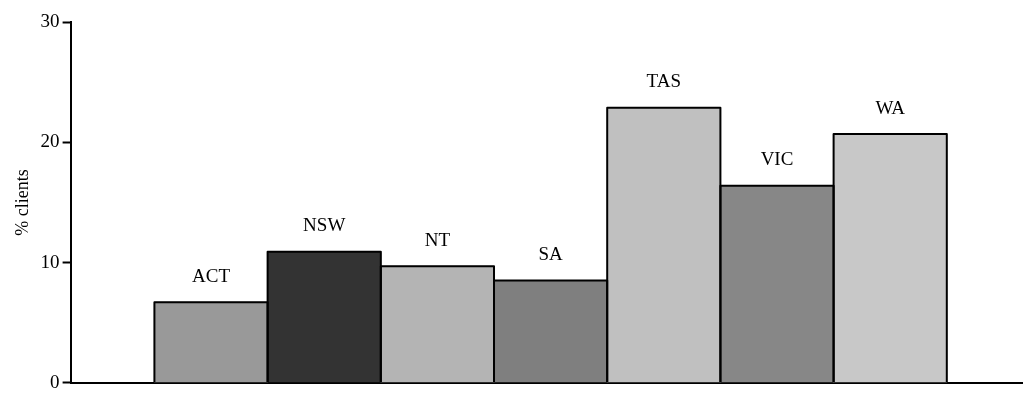 The height and width of the screenshot is (405, 1031). I want to click on x-tick-label: ACT, so click(211, 275).